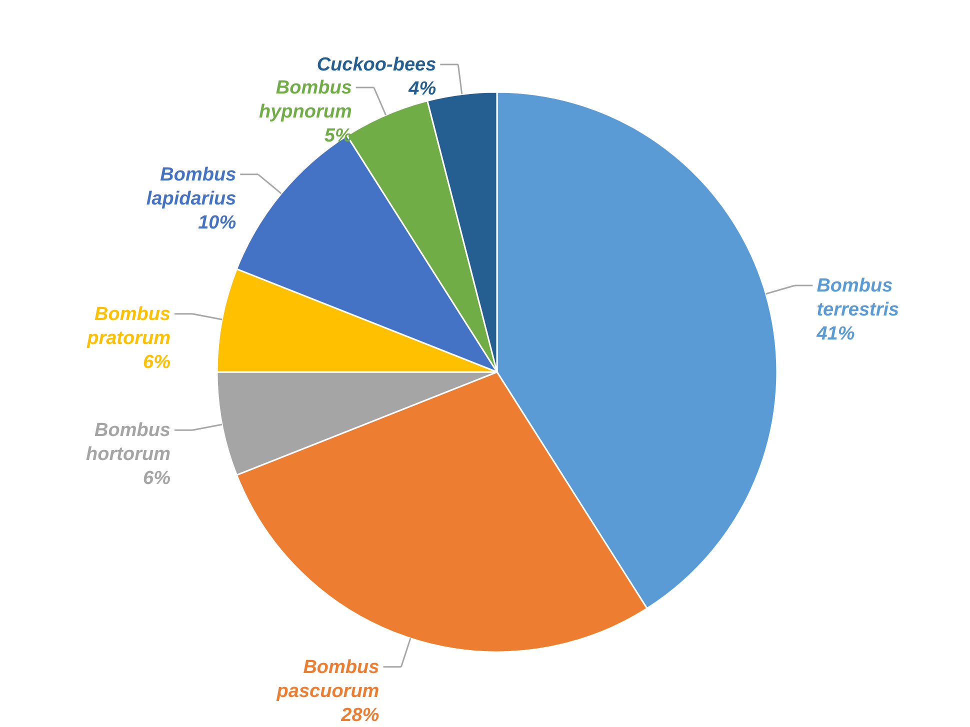 The image size is (970, 727). I want to click on data-label: 4%, so click(422, 89).